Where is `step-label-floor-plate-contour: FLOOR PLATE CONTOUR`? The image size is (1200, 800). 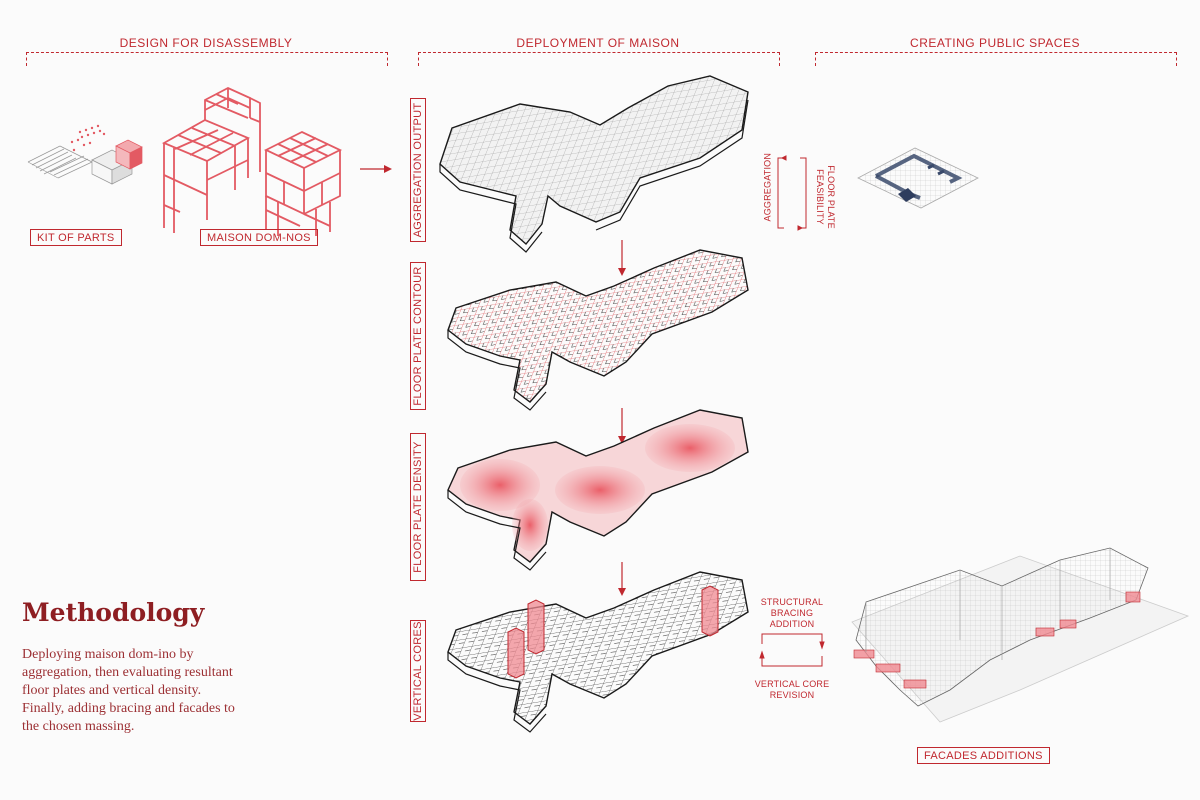
step-label-floor-plate-contour: FLOOR PLATE CONTOUR is located at coordinates (418, 336).